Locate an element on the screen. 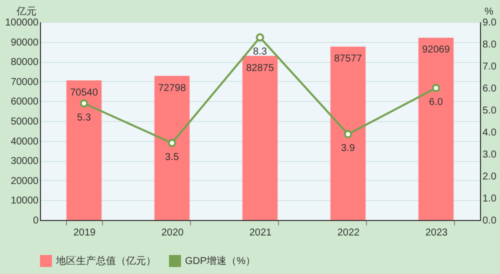  data-label: 3.9 is located at coordinates (348, 148).